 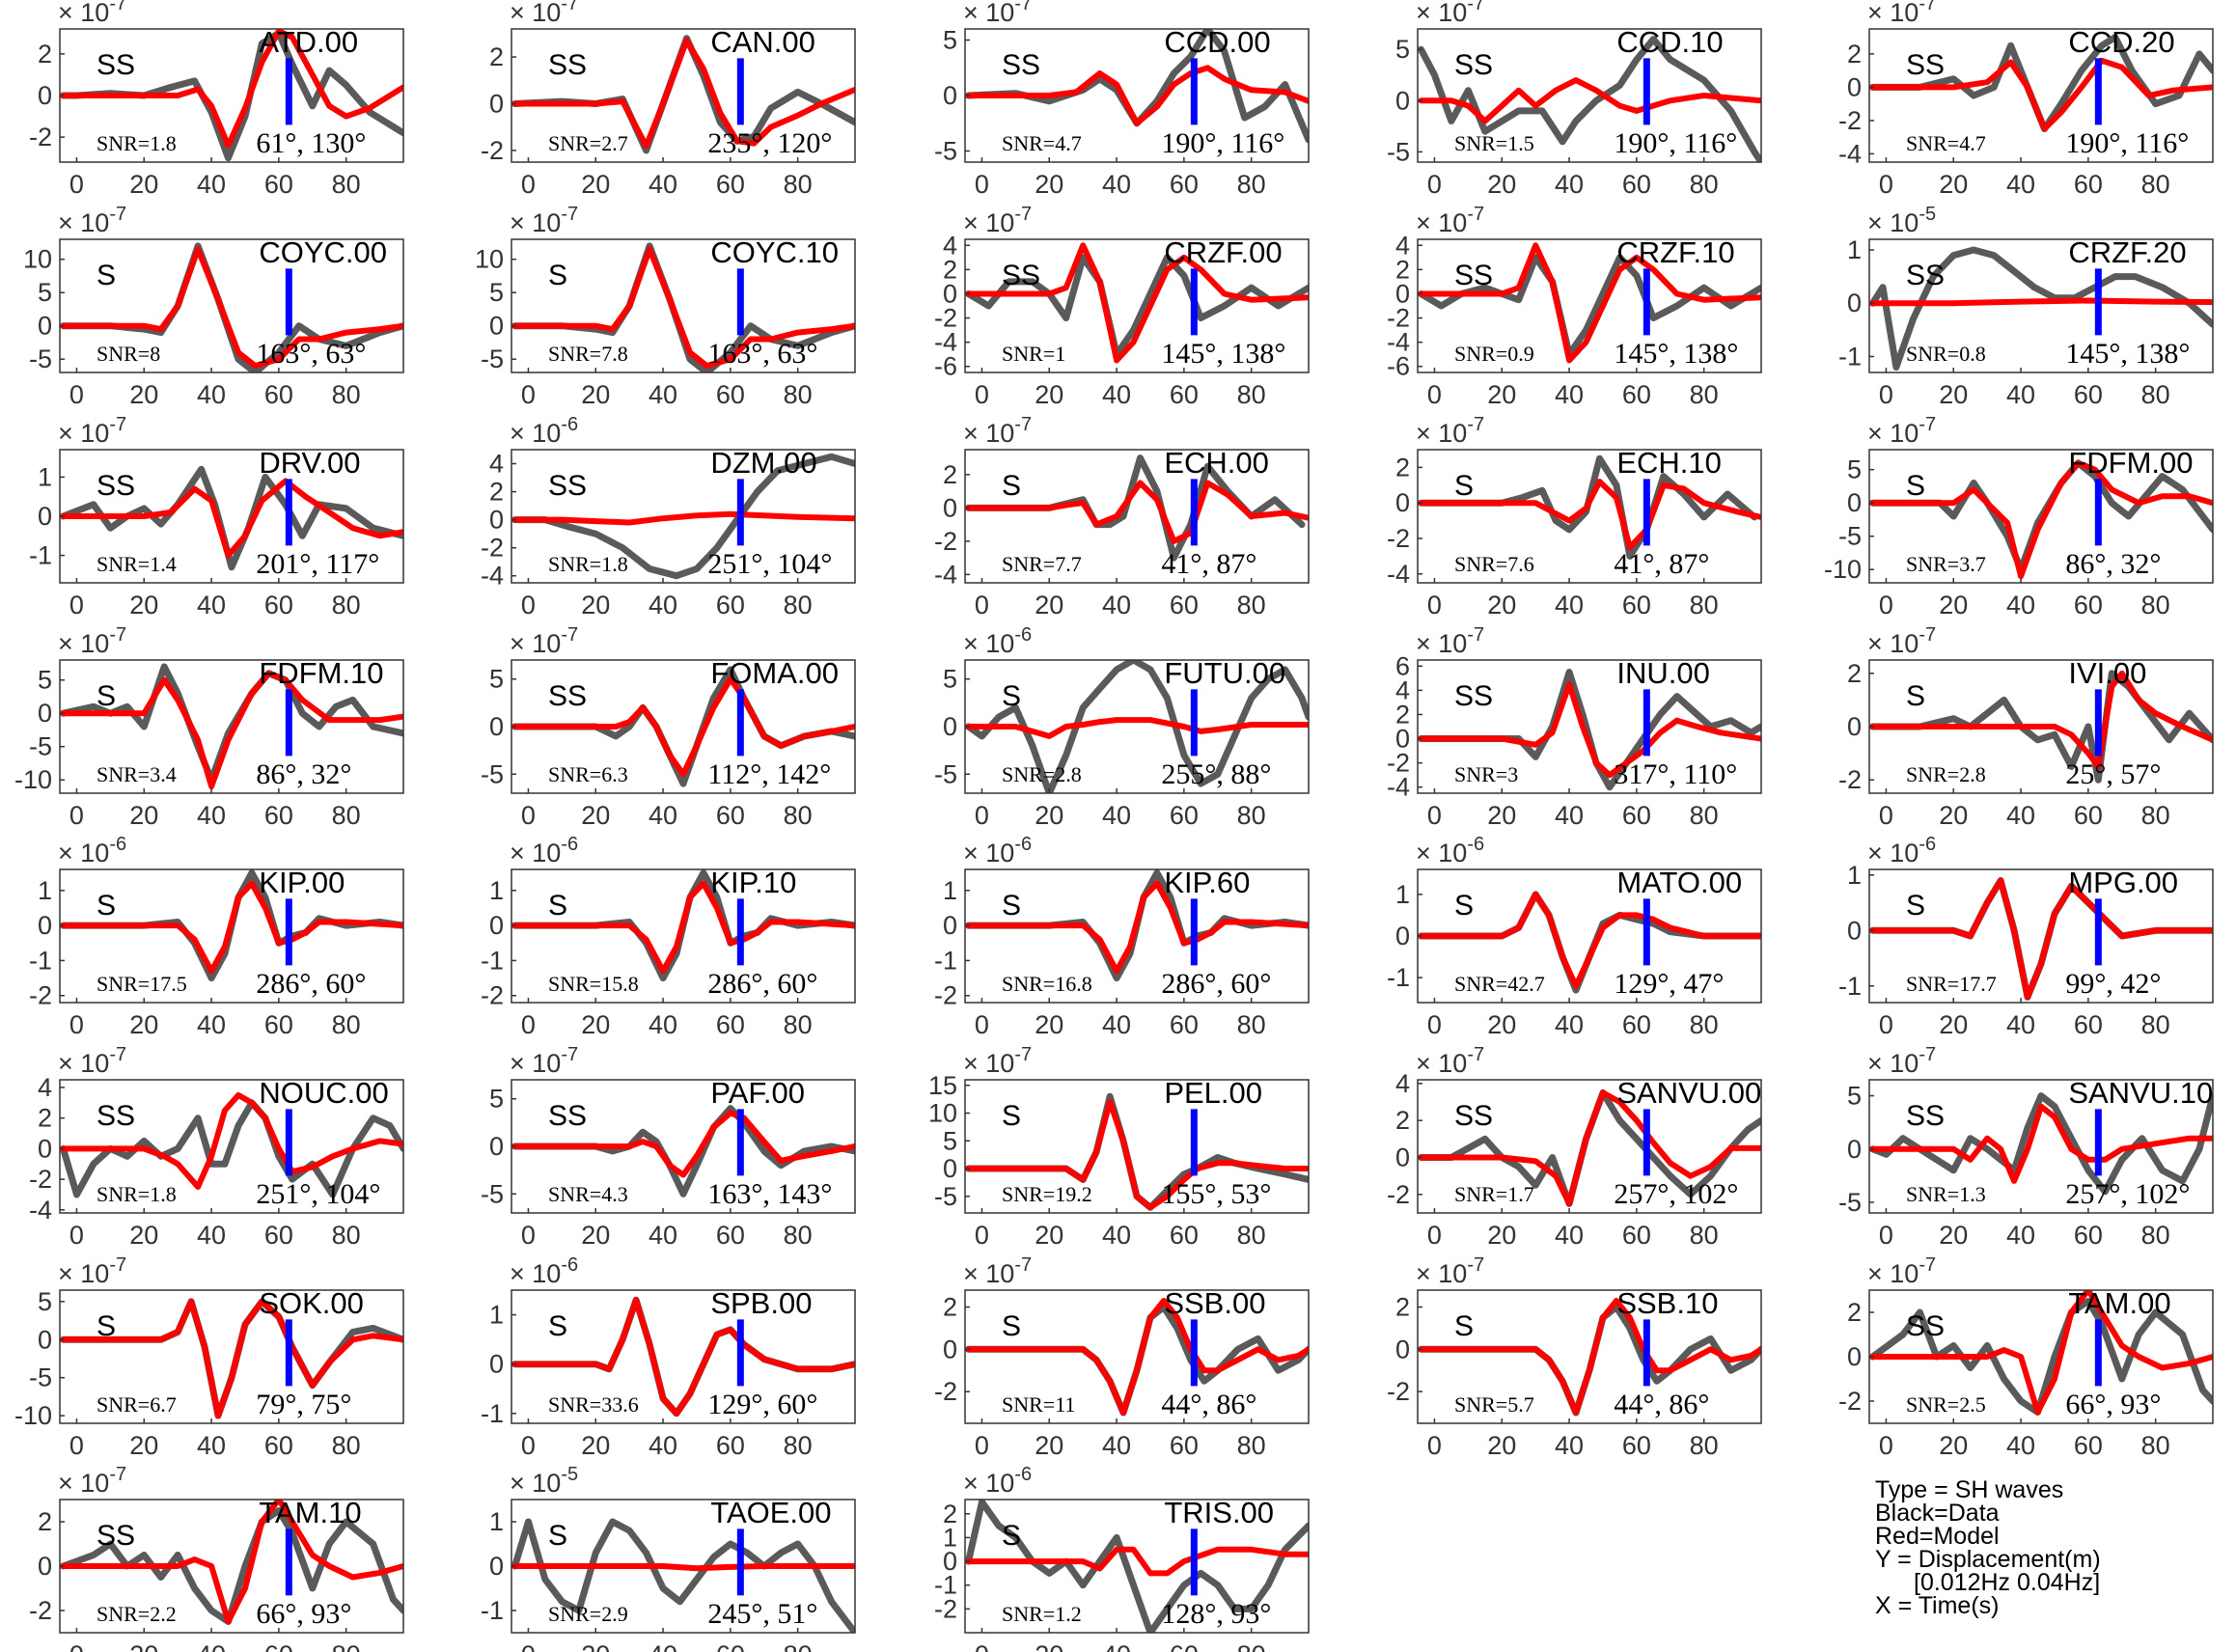 I want to click on legend-band: [0.012Hz 0.04Hz], so click(x=2008, y=1582).